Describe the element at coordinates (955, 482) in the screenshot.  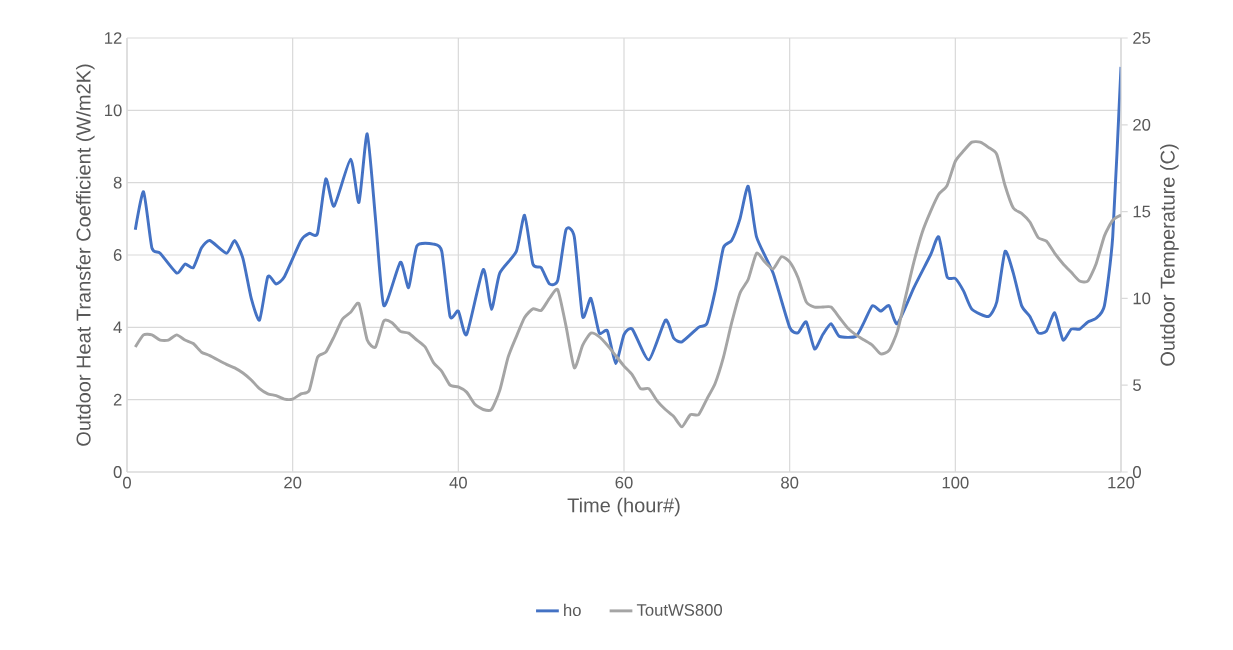
I see `x-tick-label: 100` at that location.